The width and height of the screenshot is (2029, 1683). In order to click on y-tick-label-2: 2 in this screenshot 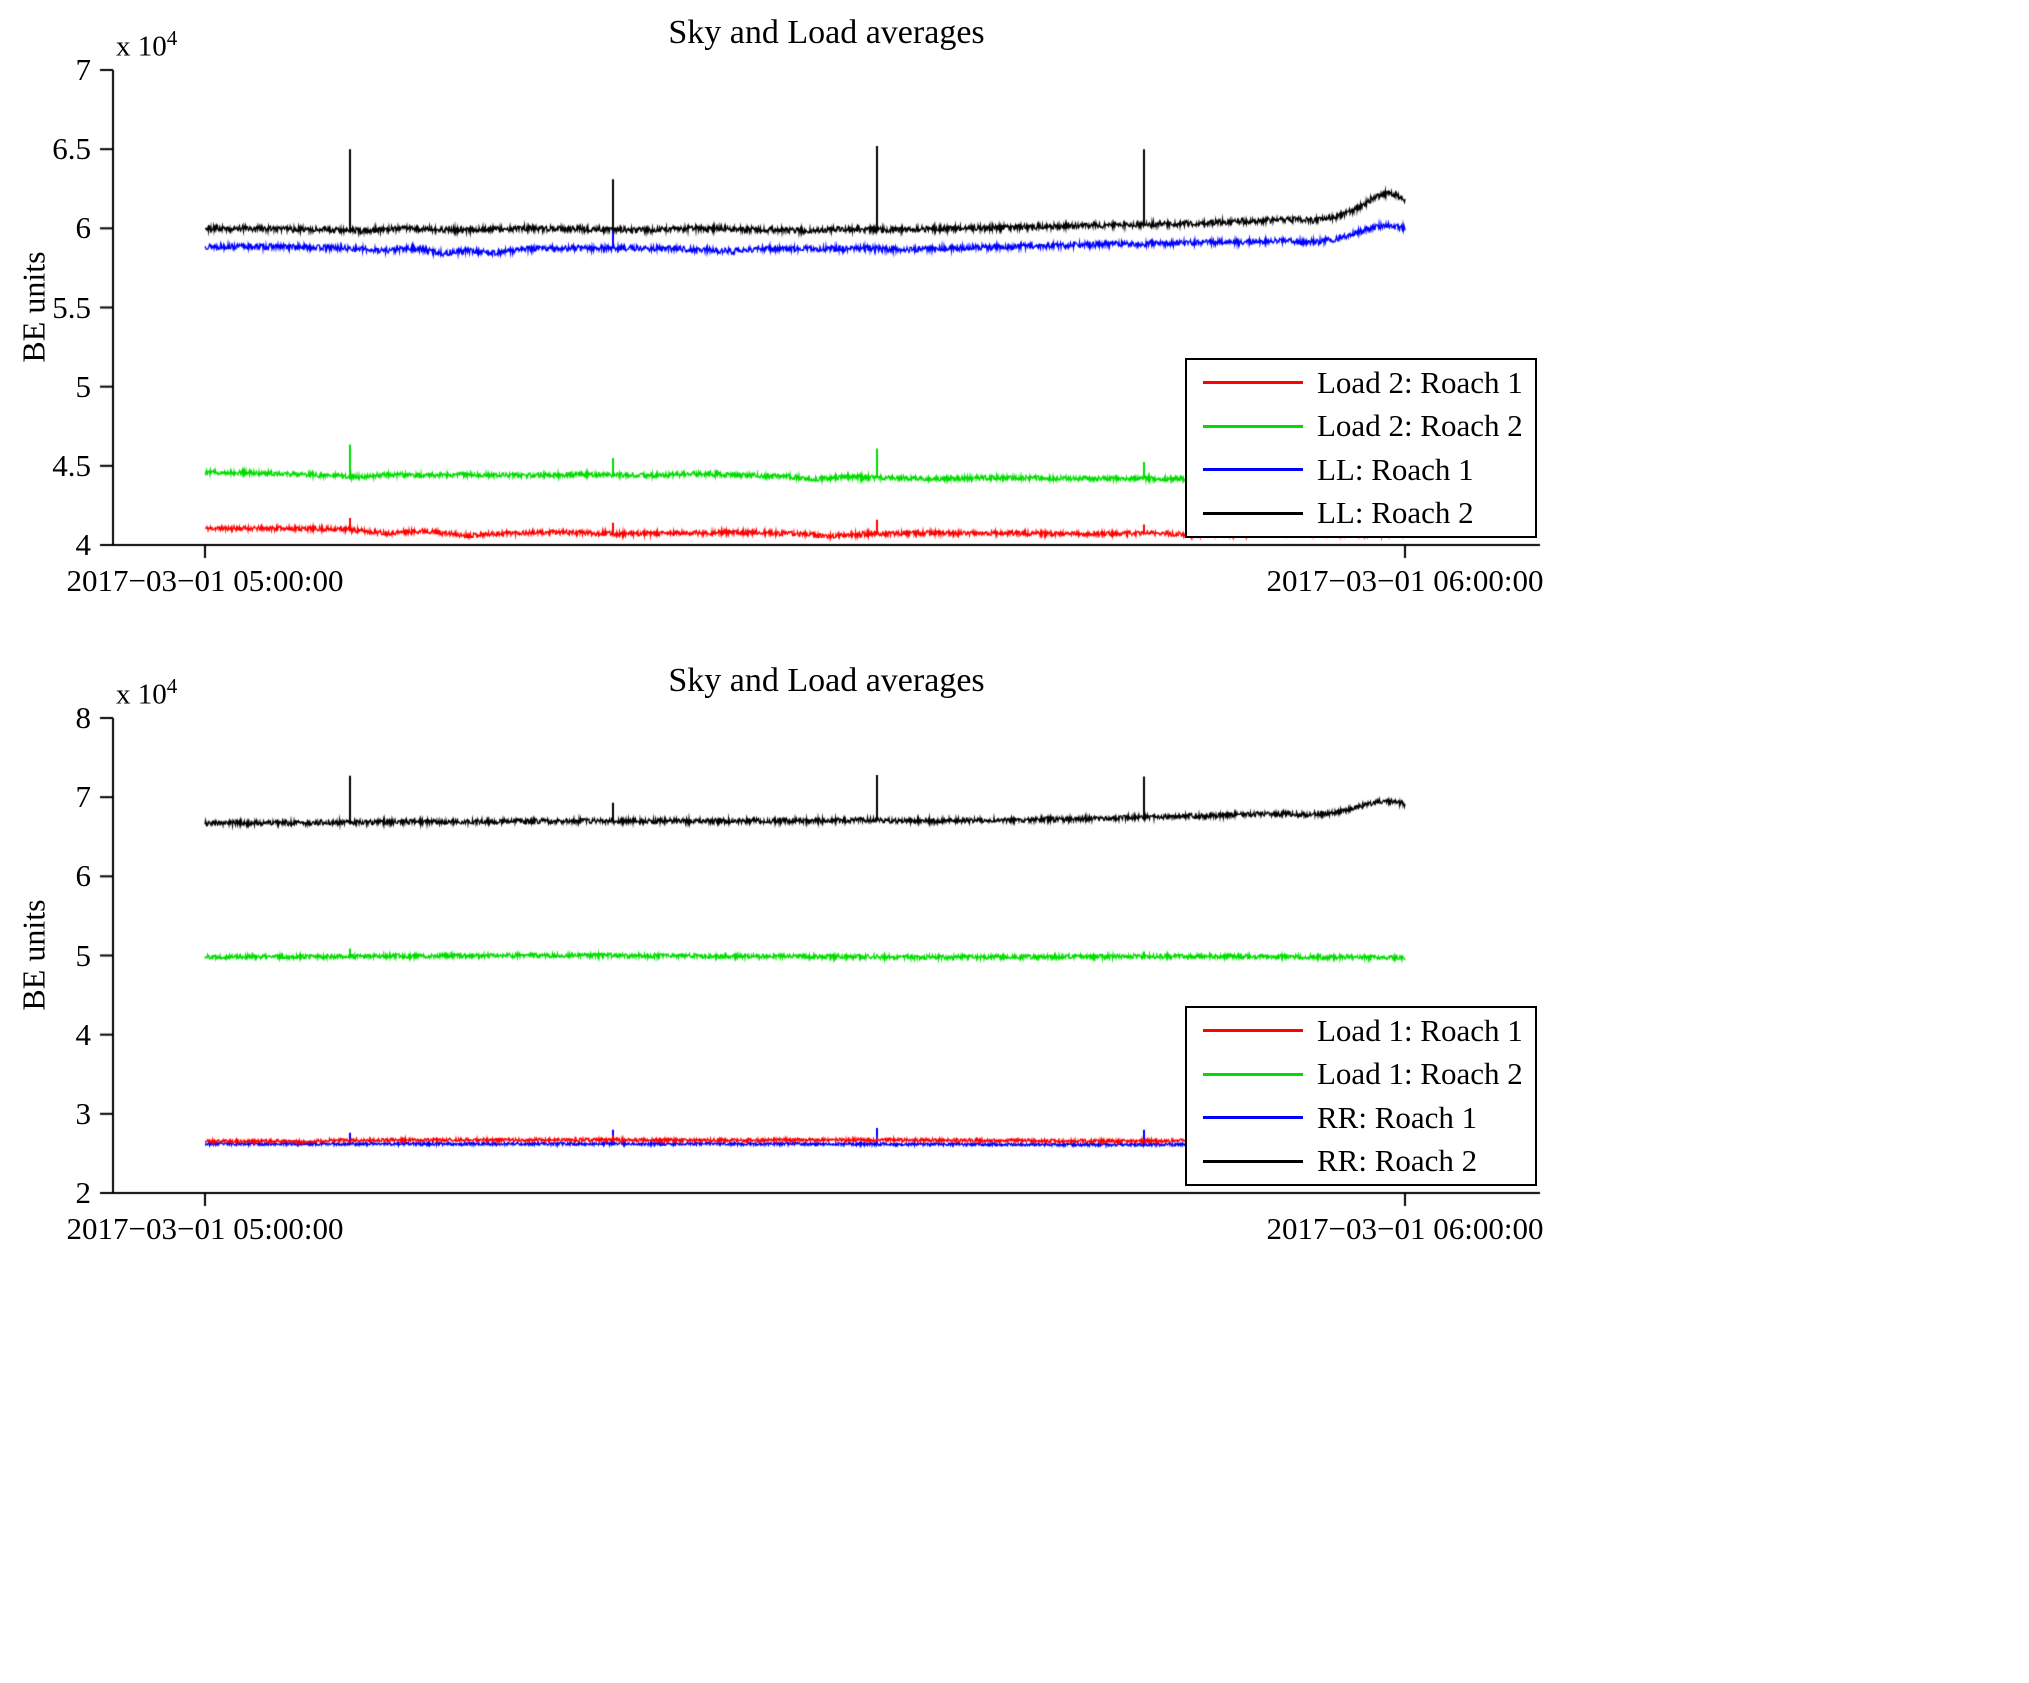, I will do `click(83, 1192)`.